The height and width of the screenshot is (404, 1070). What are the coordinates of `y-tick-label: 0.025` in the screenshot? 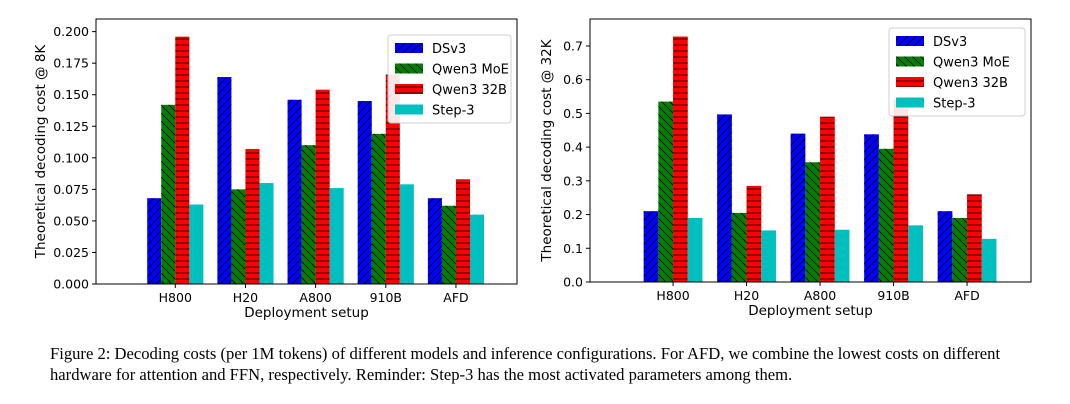 It's located at (71, 252).